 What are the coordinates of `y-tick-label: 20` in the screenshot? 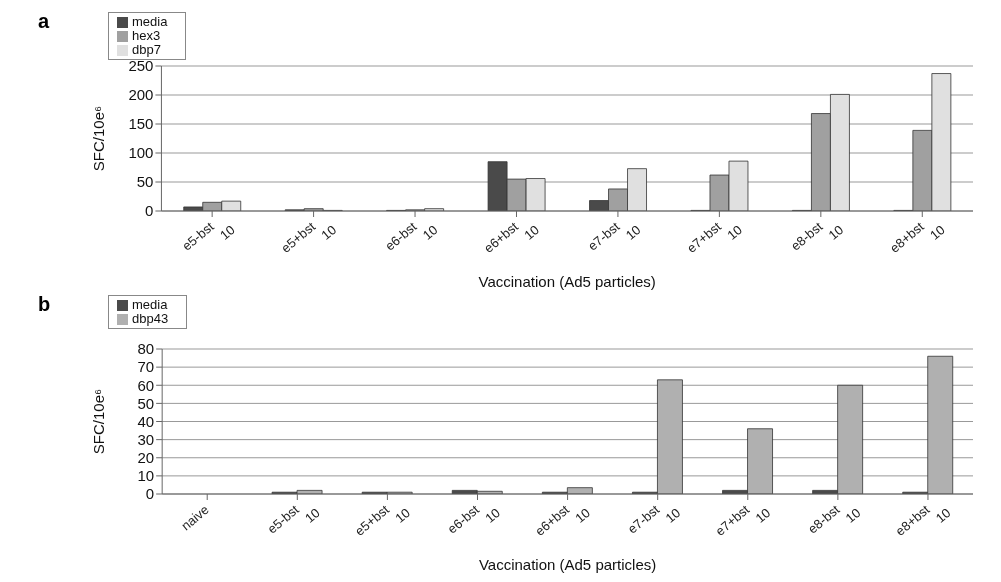 It's located at (146, 458).